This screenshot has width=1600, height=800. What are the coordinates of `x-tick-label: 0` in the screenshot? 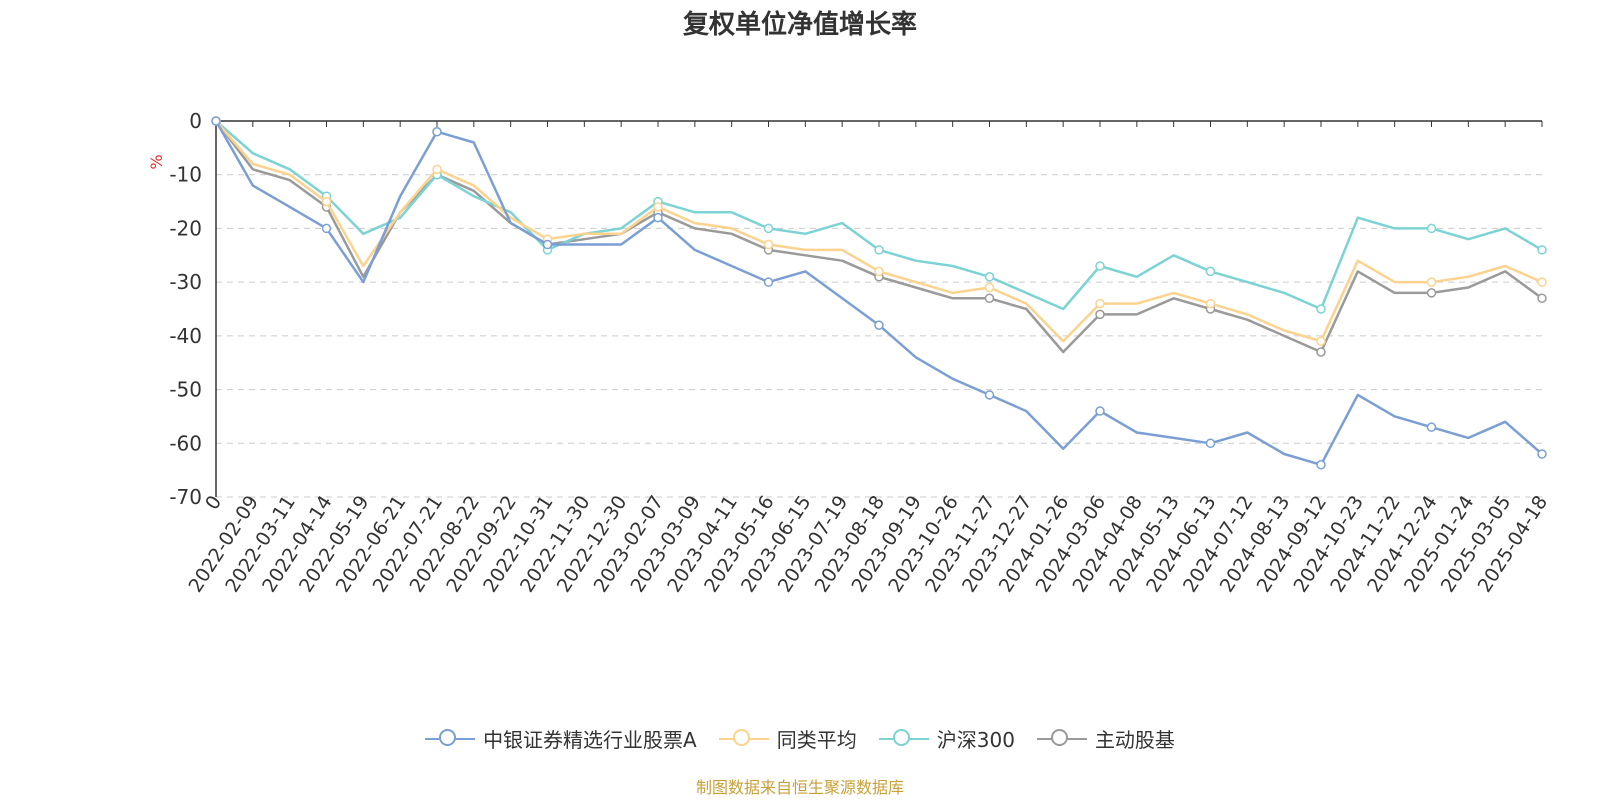 It's located at (213, 503).